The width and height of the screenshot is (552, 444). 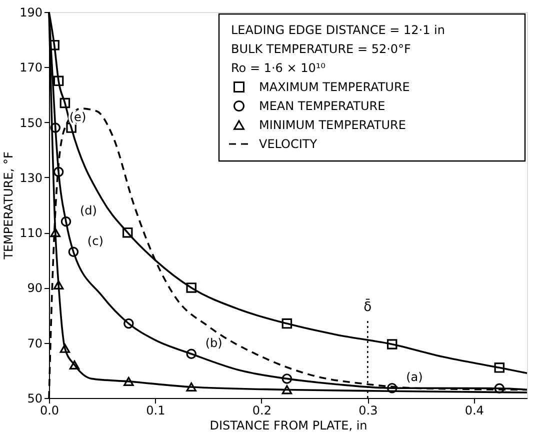 What do you see at coordinates (289, 425) in the screenshot?
I see `x-axis-title: DISTANCE FROM PLATE, in` at bounding box center [289, 425].